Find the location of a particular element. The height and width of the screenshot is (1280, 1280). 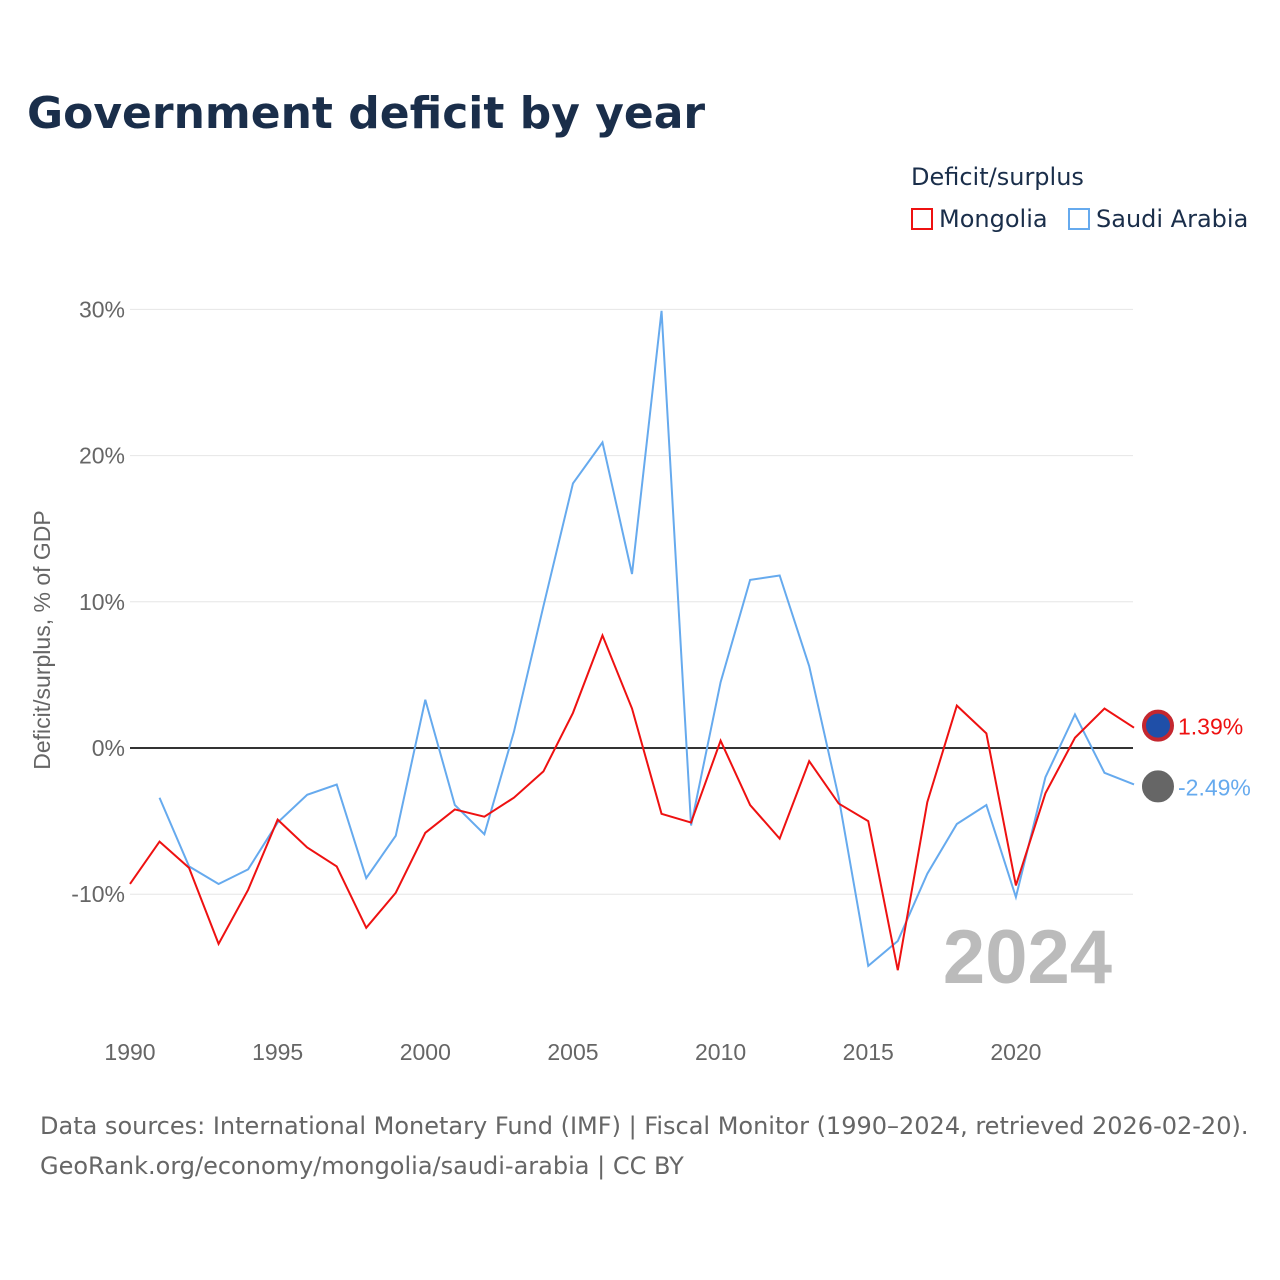

end-value-label: 1.39% is located at coordinates (1210, 727).